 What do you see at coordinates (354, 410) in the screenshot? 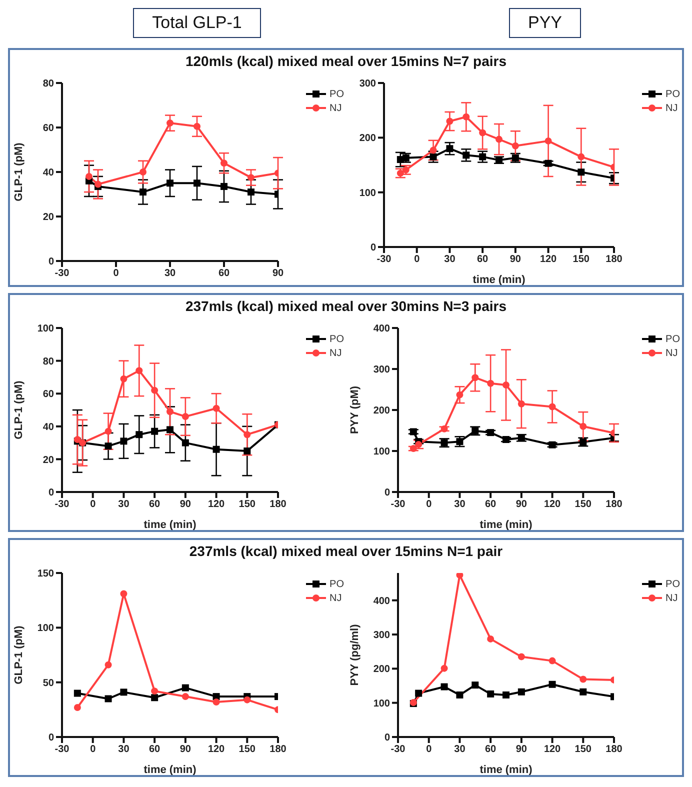
I see `y-axis-title: PYY (pM)` at bounding box center [354, 410].